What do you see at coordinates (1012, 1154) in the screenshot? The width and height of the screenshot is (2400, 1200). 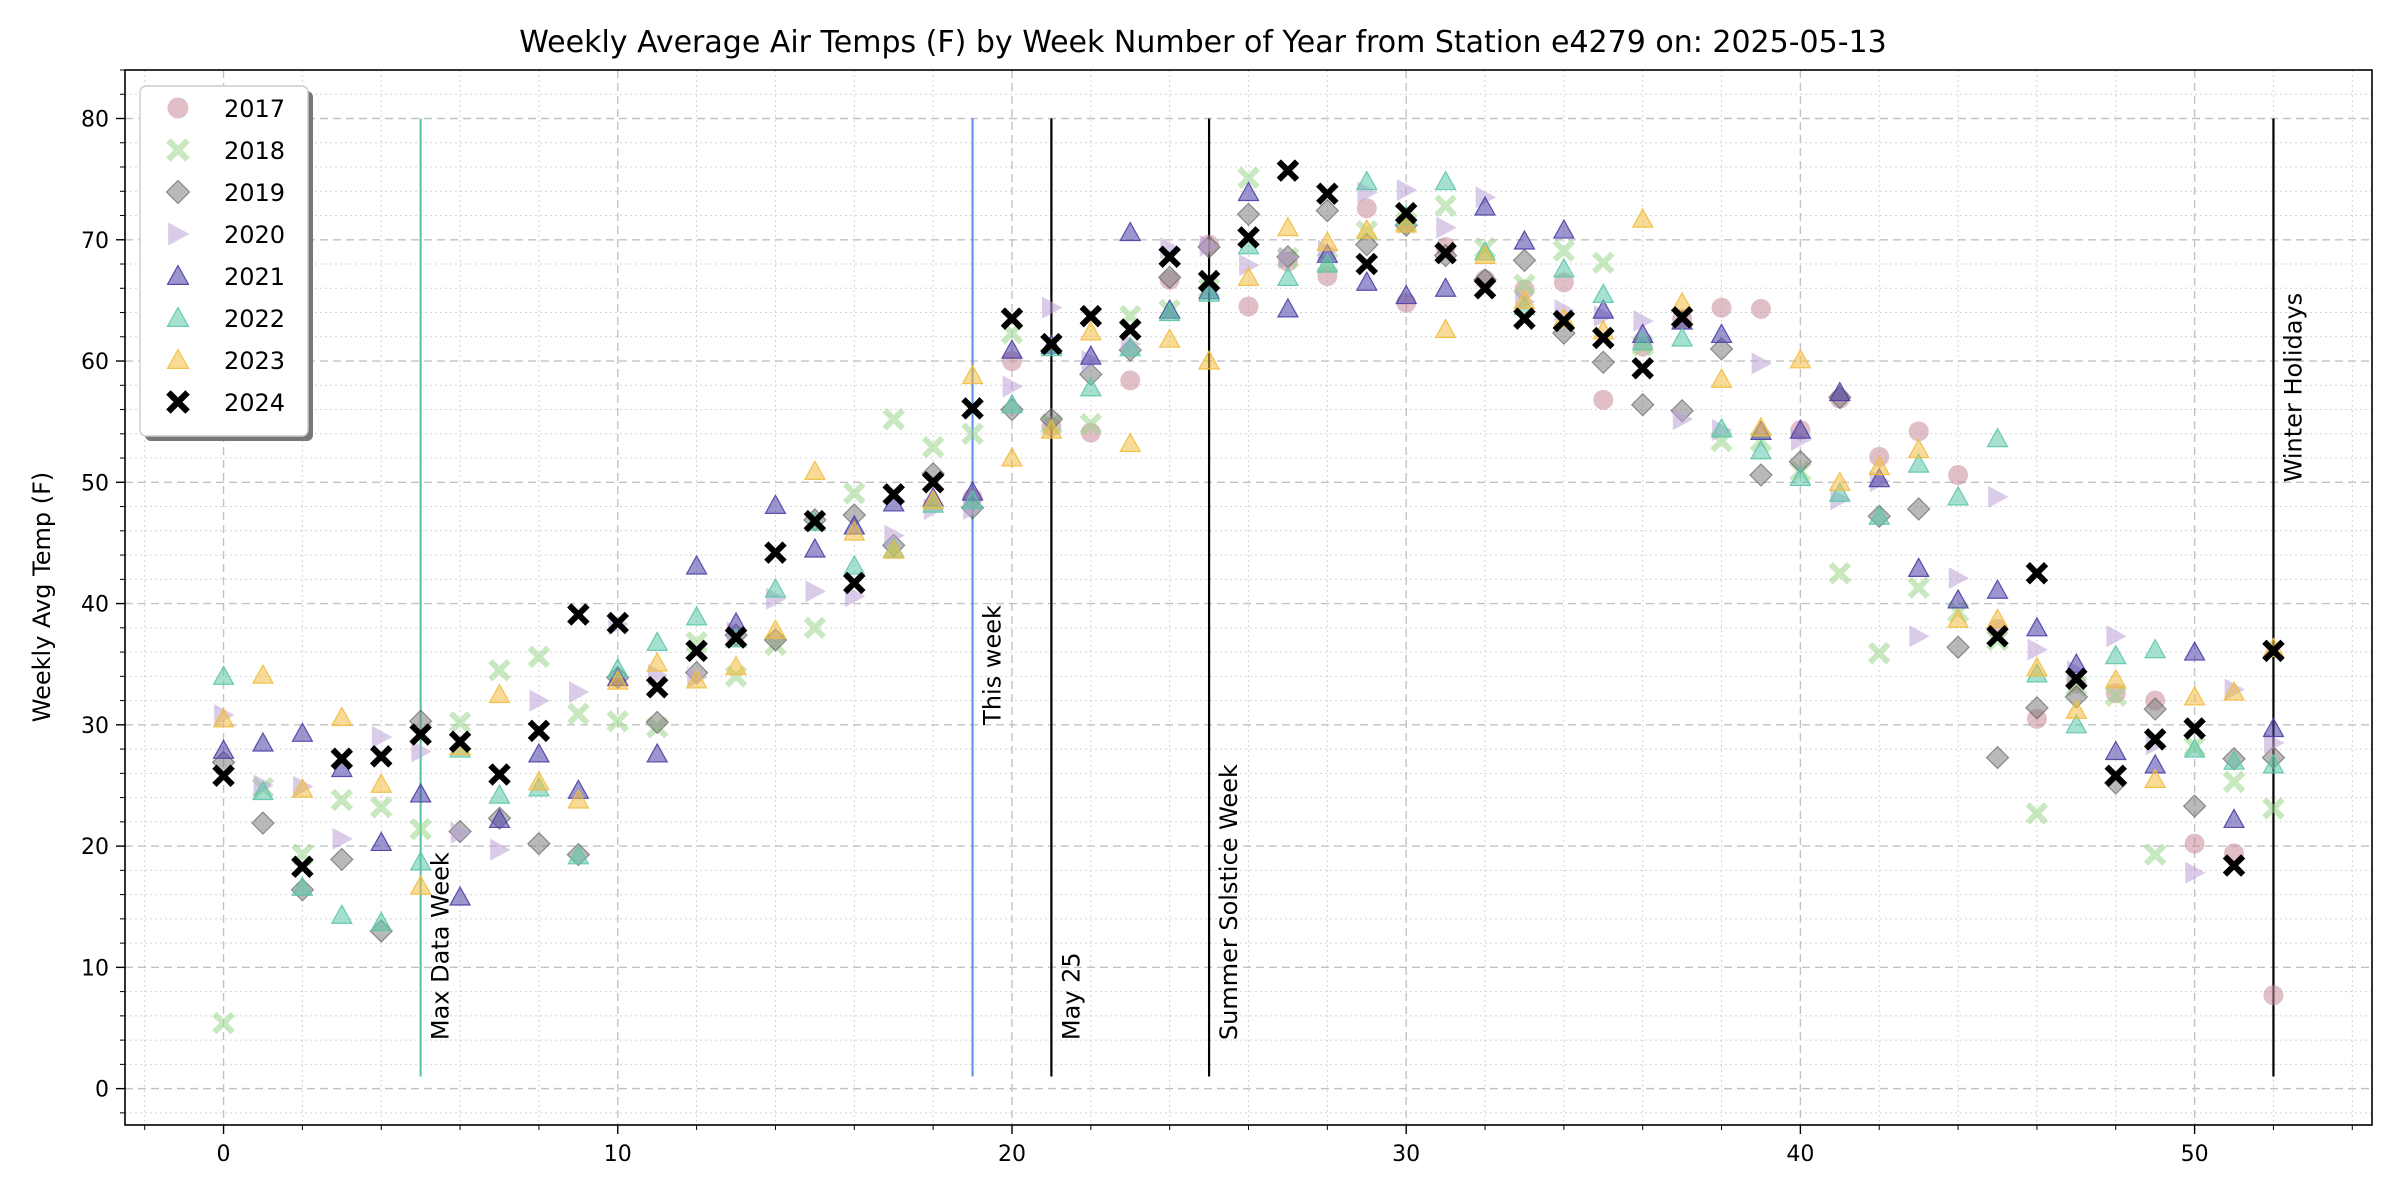 I see `x-tick-label: 20` at bounding box center [1012, 1154].